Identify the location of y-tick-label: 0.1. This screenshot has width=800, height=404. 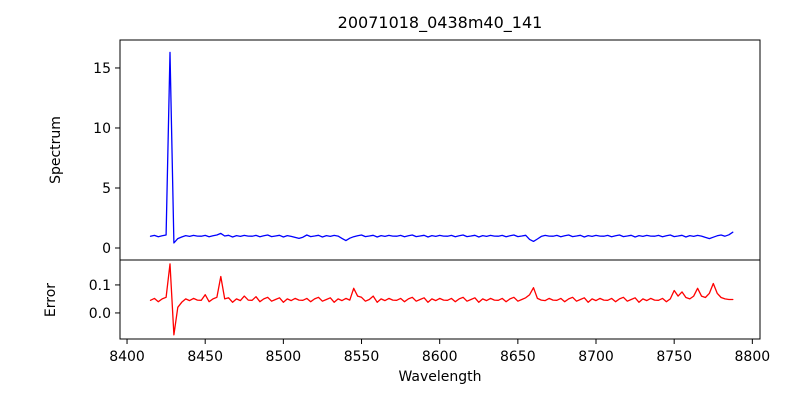
(100, 286).